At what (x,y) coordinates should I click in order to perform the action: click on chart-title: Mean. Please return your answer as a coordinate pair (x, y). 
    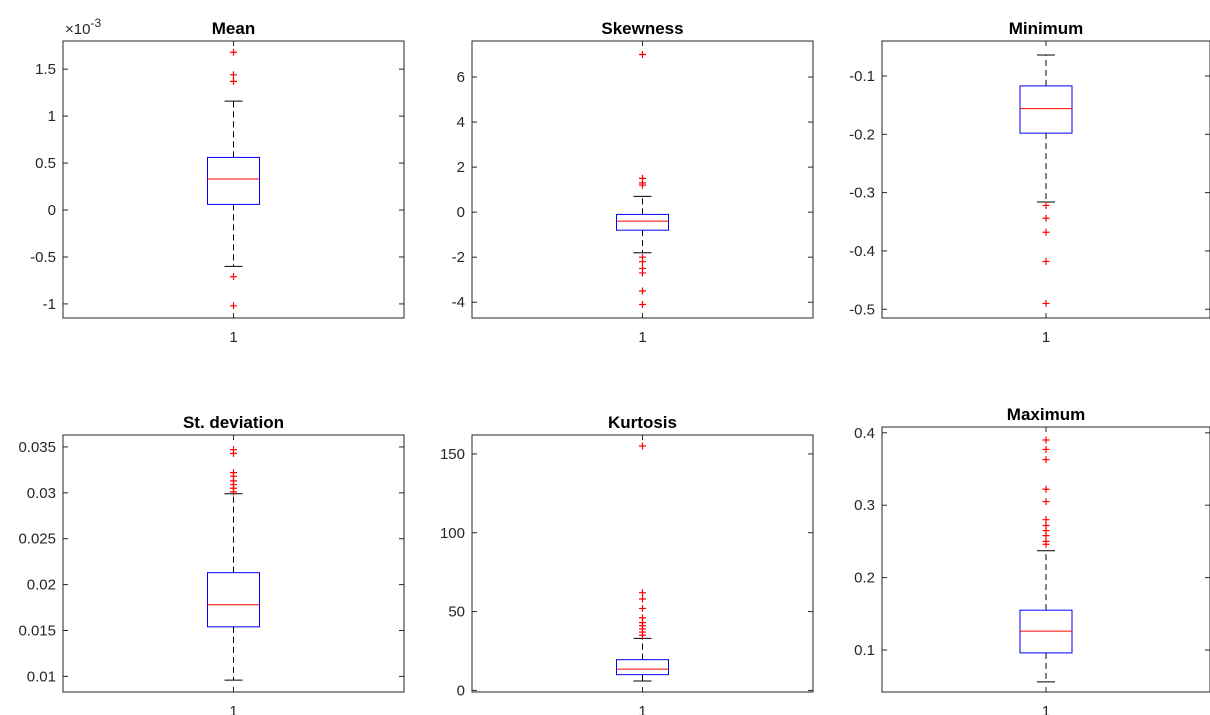
    Looking at the image, I should click on (233, 28).